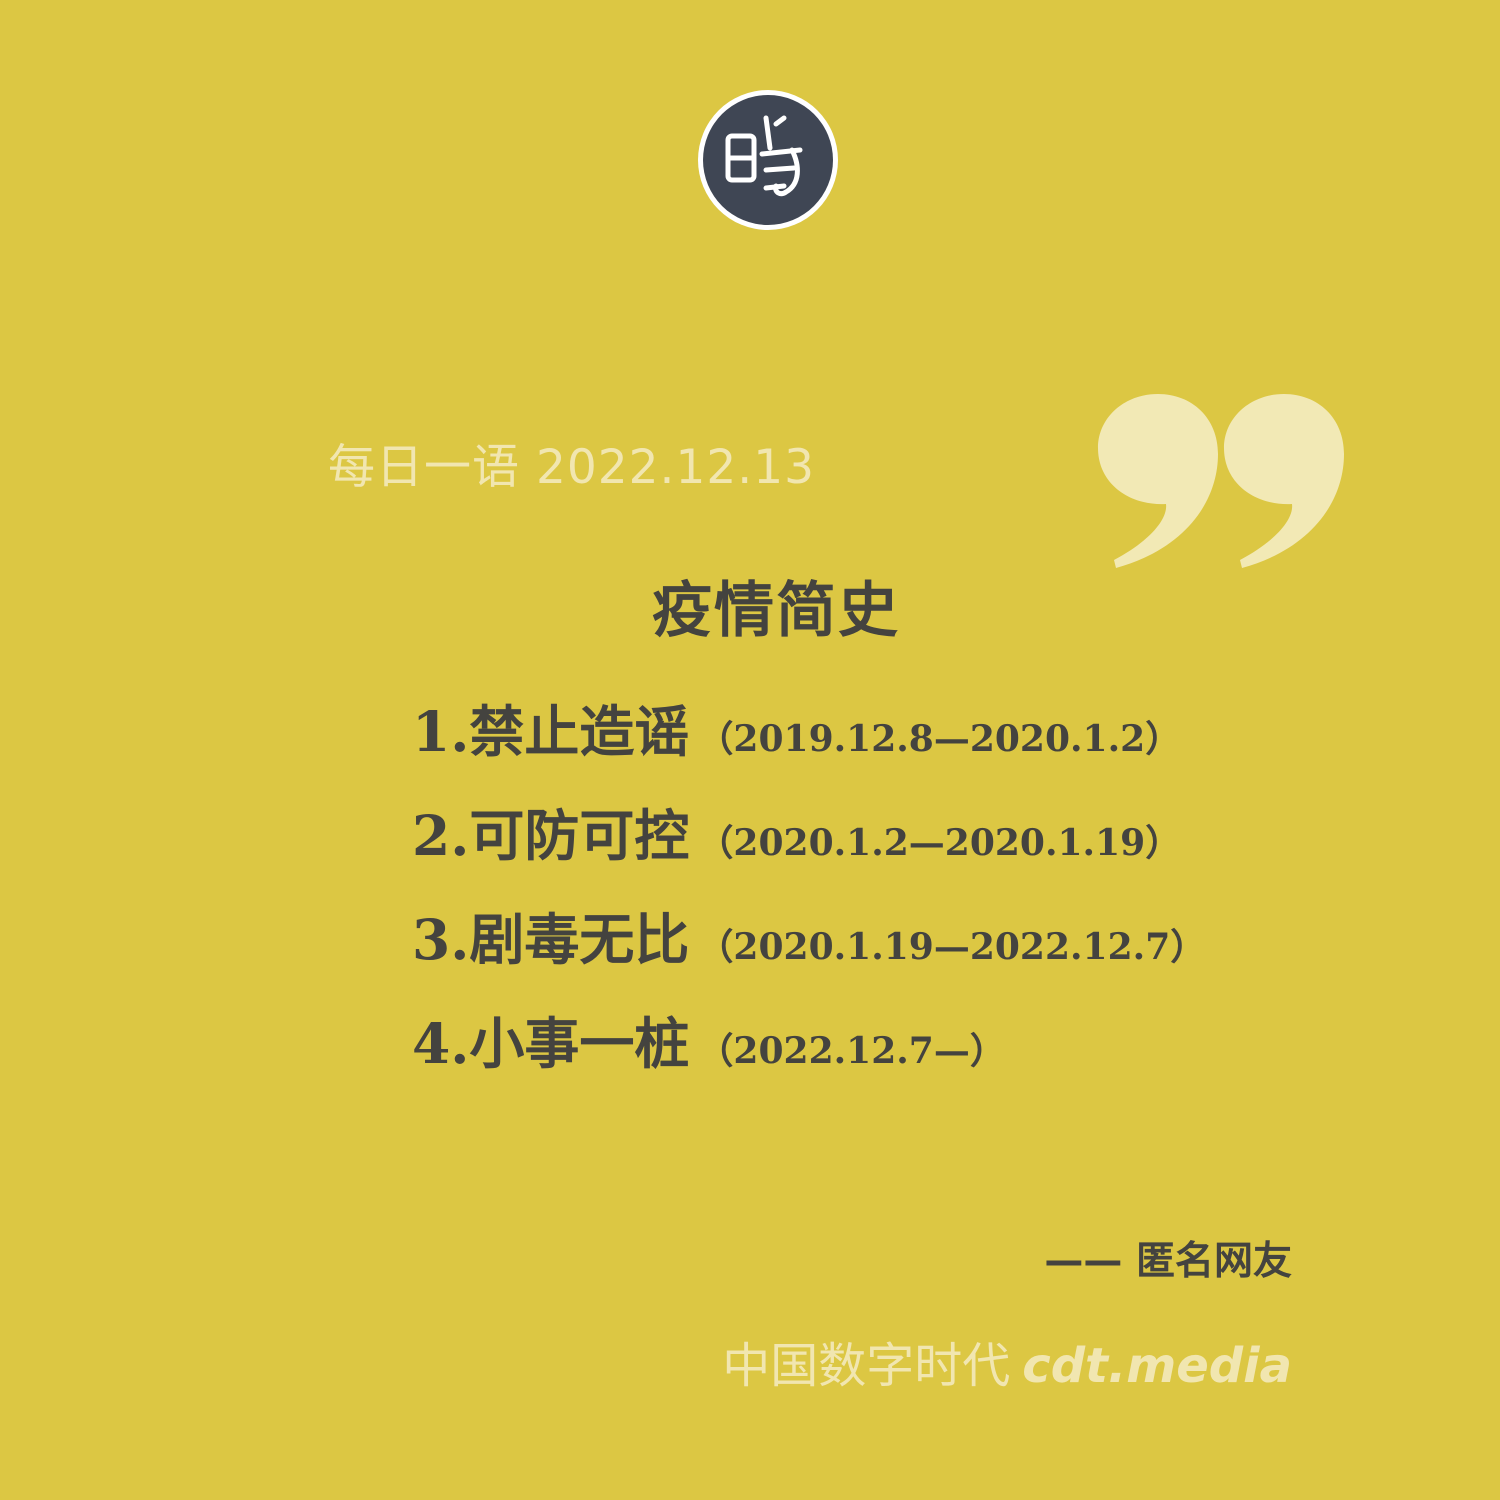  Describe the element at coordinates (939, 739) in the screenshot. I see `item-date-range: （2019.12.8—2020.1.2）` at that location.